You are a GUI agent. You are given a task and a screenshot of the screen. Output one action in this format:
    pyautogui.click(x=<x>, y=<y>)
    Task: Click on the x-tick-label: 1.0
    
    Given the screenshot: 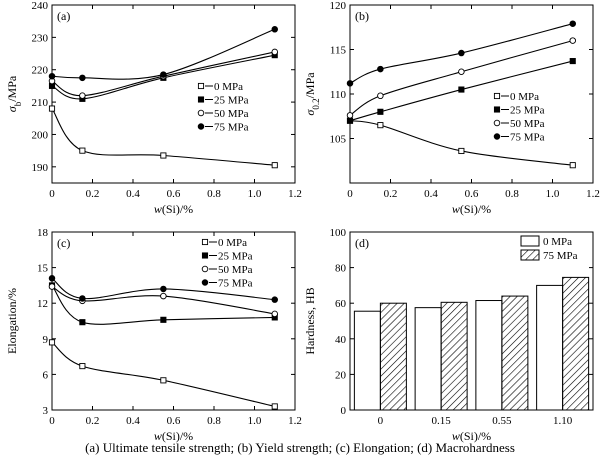 What is the action you would take?
    pyautogui.click(x=255, y=421)
    